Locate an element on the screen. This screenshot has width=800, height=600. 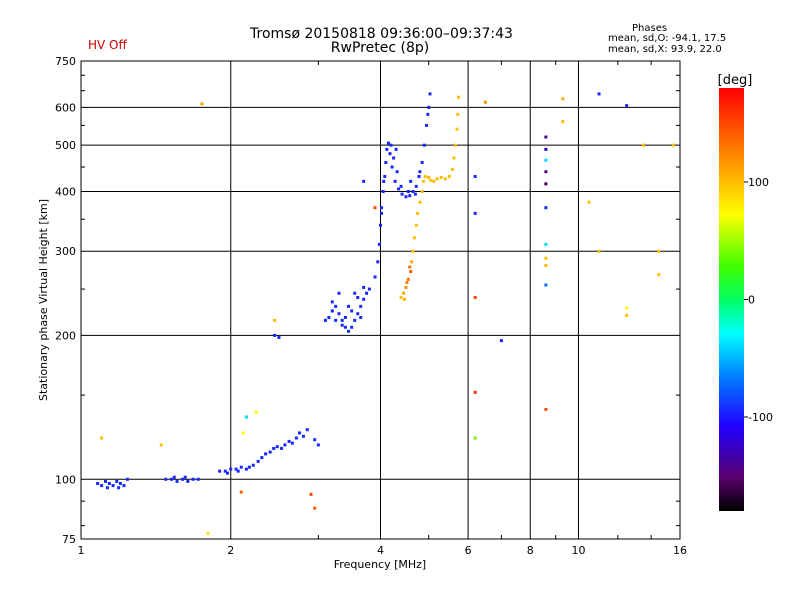
y-tick-label: 100 is located at coordinates (65, 479).